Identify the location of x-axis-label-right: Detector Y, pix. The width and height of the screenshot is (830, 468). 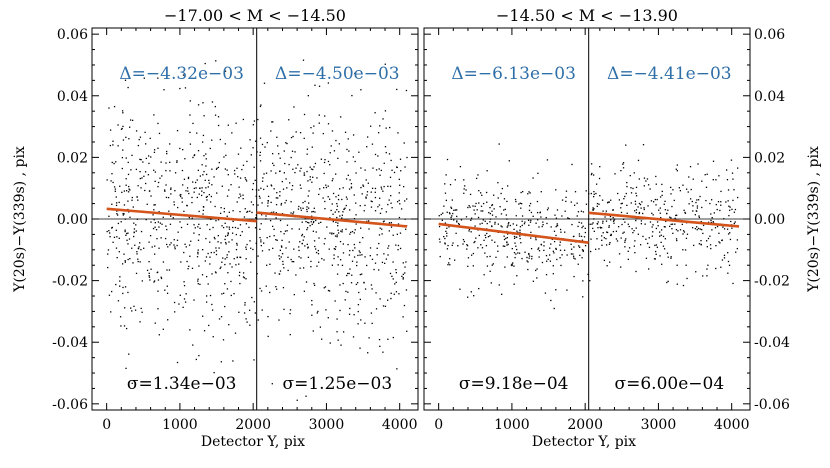
(584, 442).